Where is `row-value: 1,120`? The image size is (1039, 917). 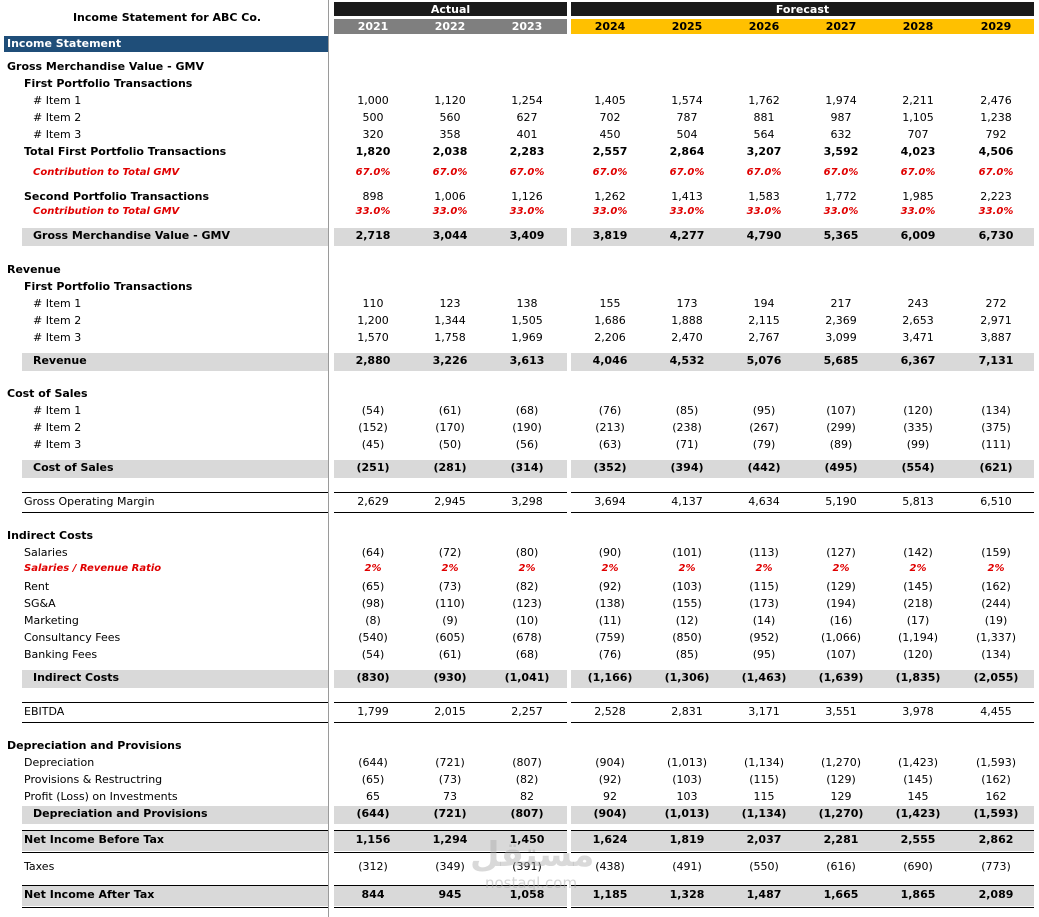 row-value: 1,120 is located at coordinates (450, 100).